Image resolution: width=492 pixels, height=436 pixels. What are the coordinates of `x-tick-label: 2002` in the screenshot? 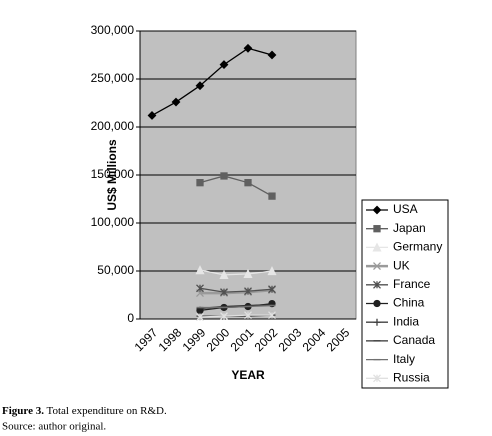 It's located at (266, 339).